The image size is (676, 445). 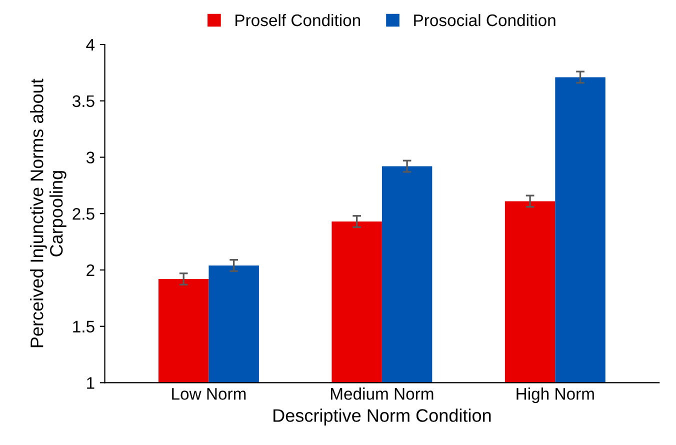 What do you see at coordinates (90, 158) in the screenshot?
I see `y-tick-label: 3` at bounding box center [90, 158].